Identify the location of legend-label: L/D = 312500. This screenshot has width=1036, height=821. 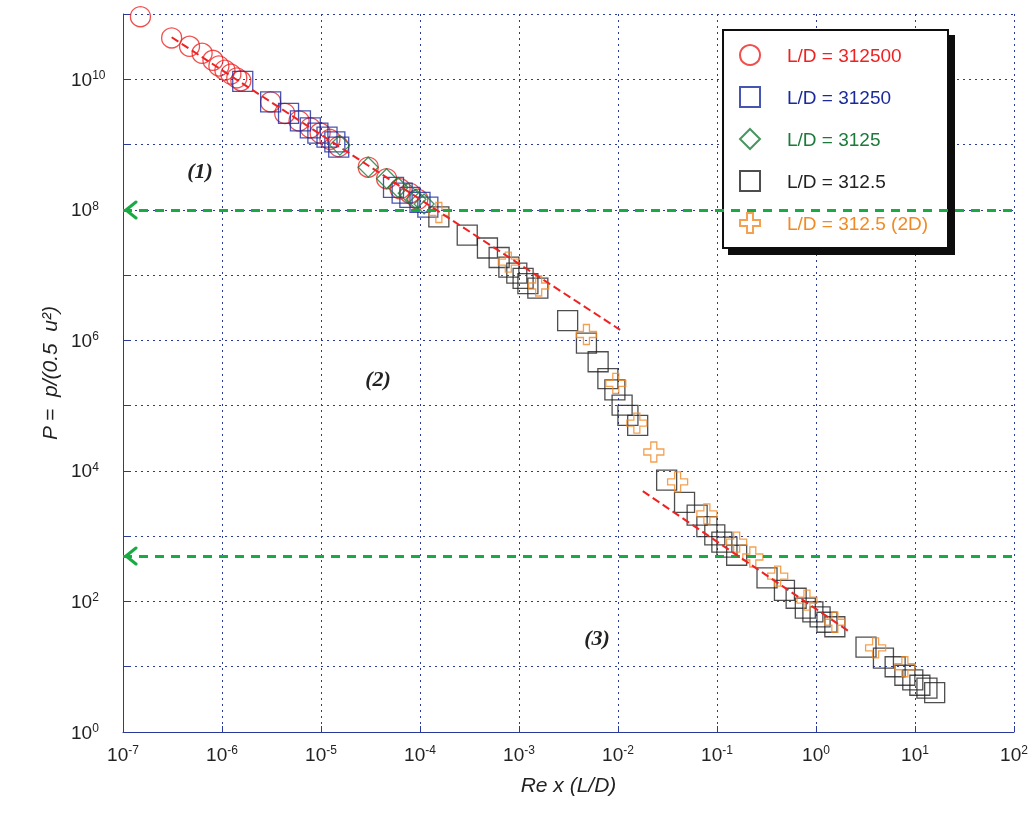
(844, 55).